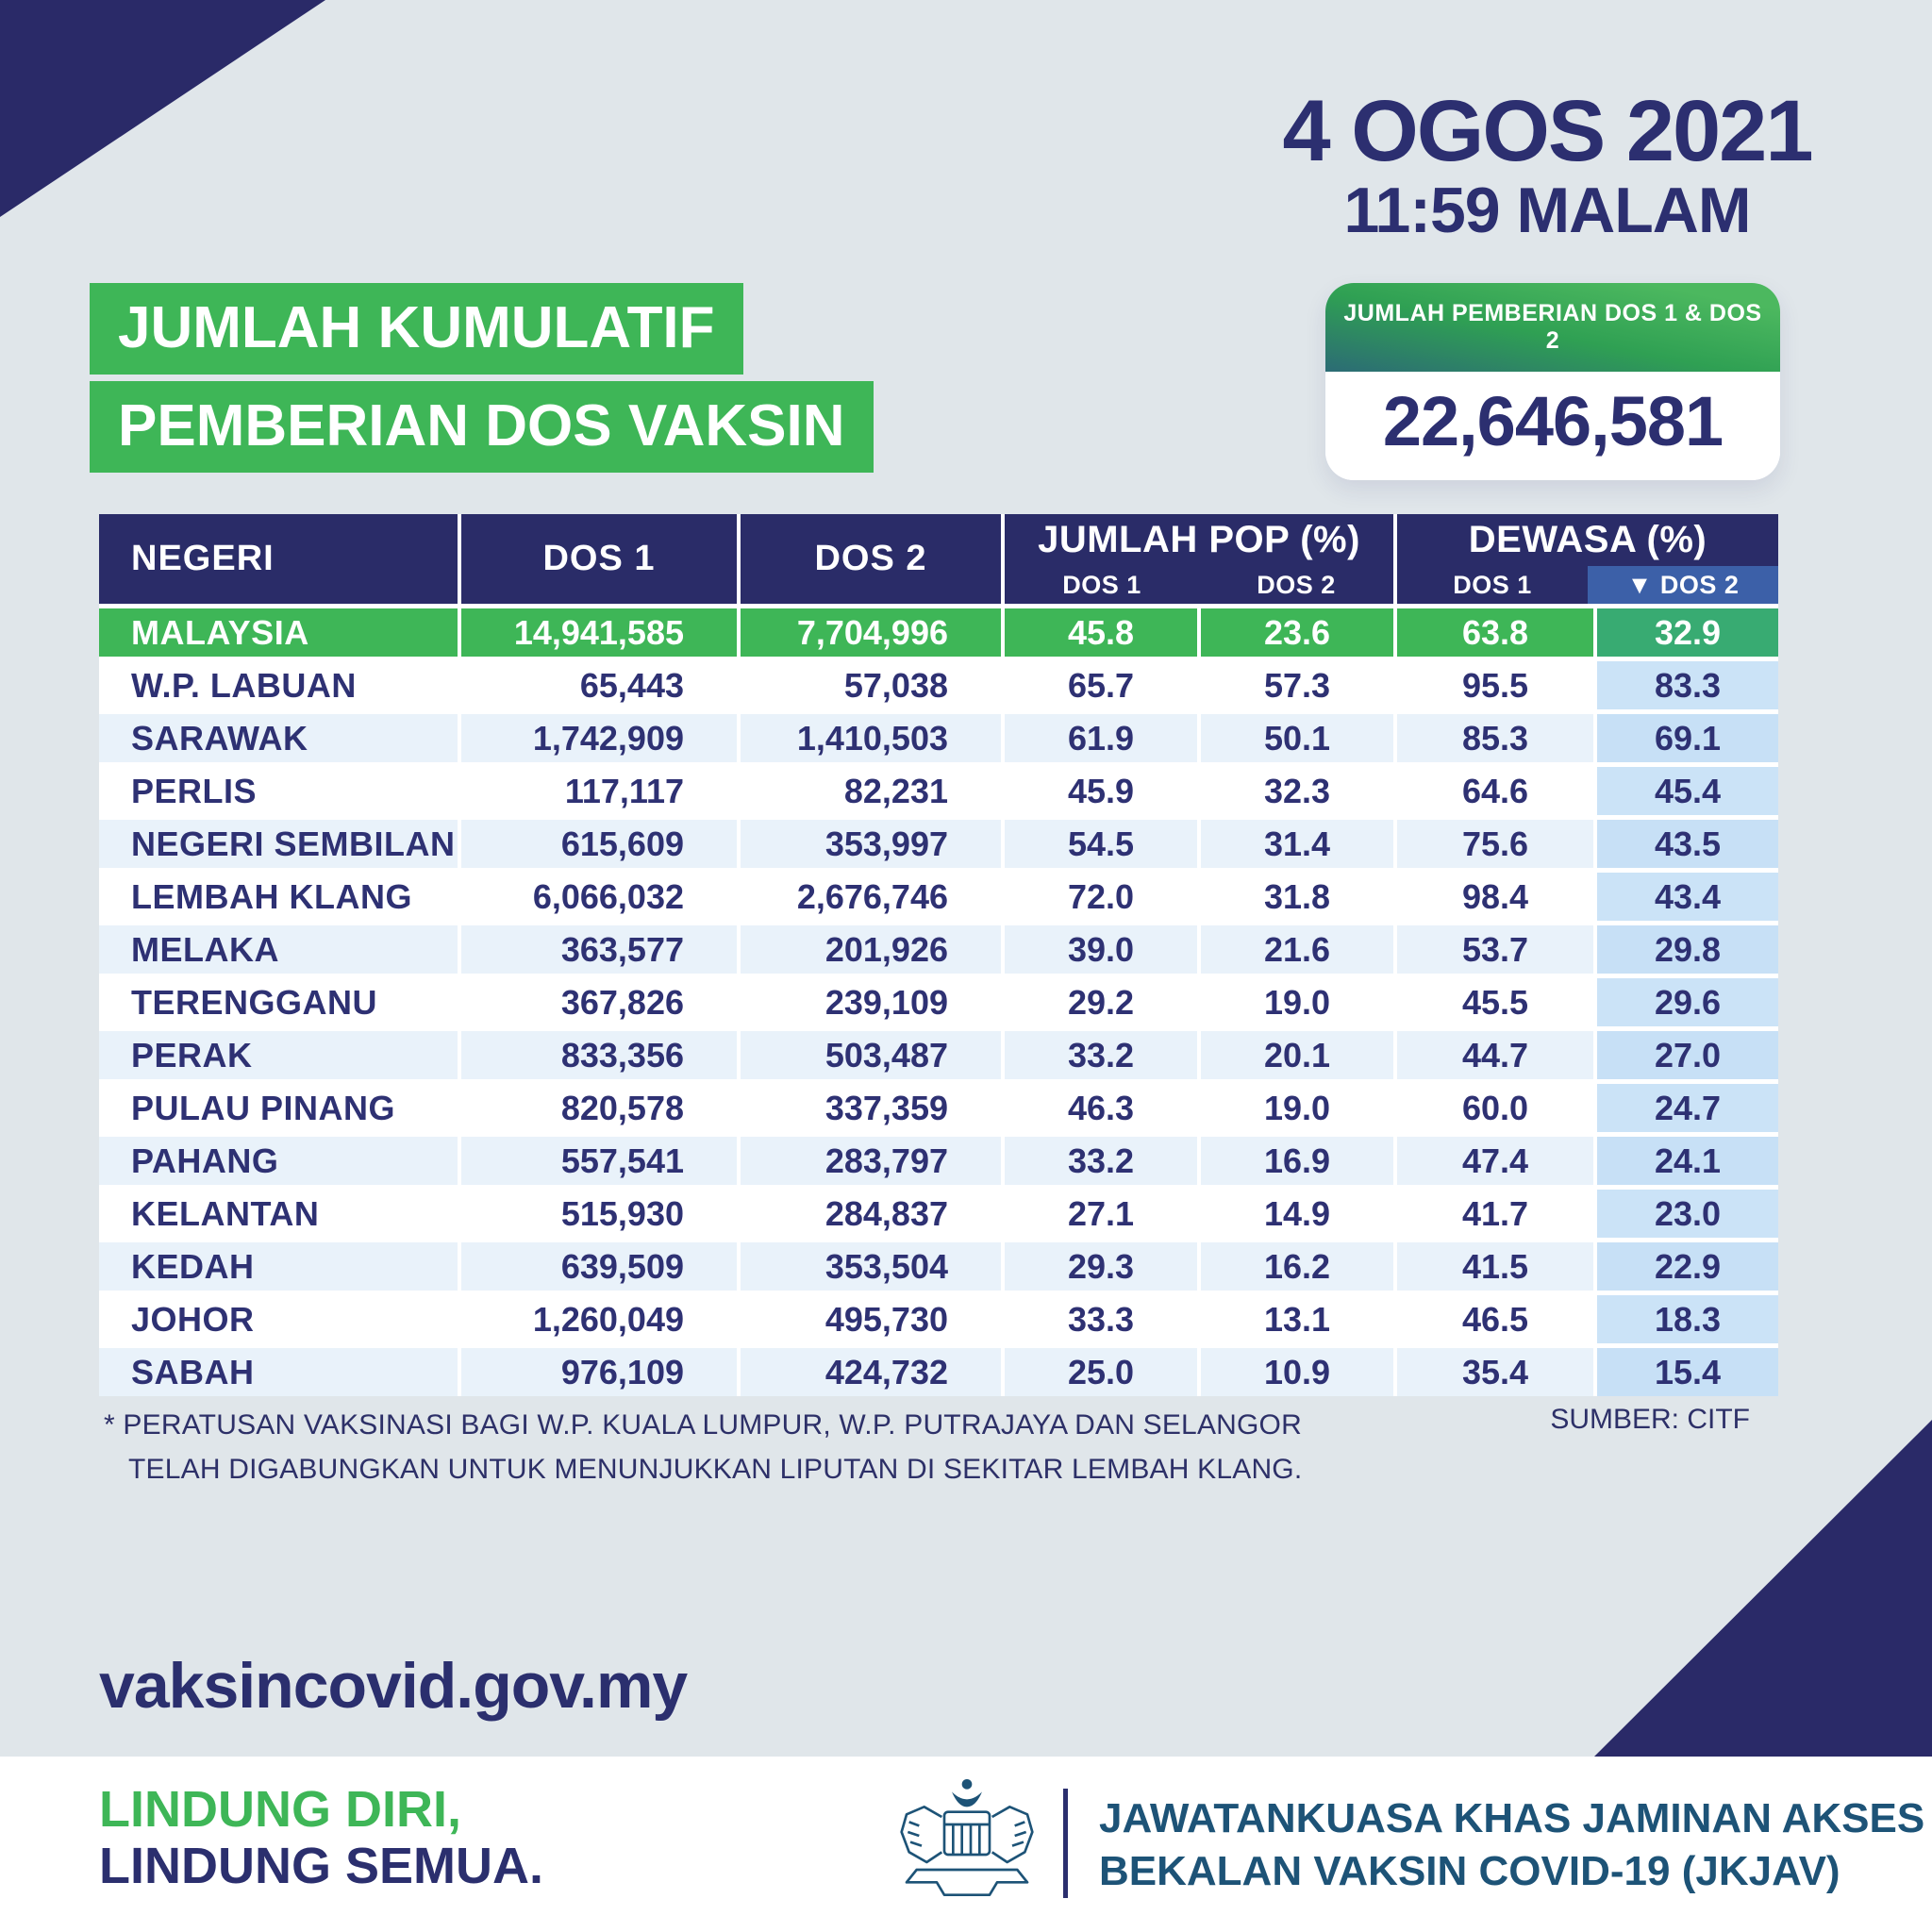 This screenshot has height=1932, width=1932. I want to click on organization-name-line2: BEKALAN VAKSIN COVID-19 (JKJAV), so click(1469, 1871).